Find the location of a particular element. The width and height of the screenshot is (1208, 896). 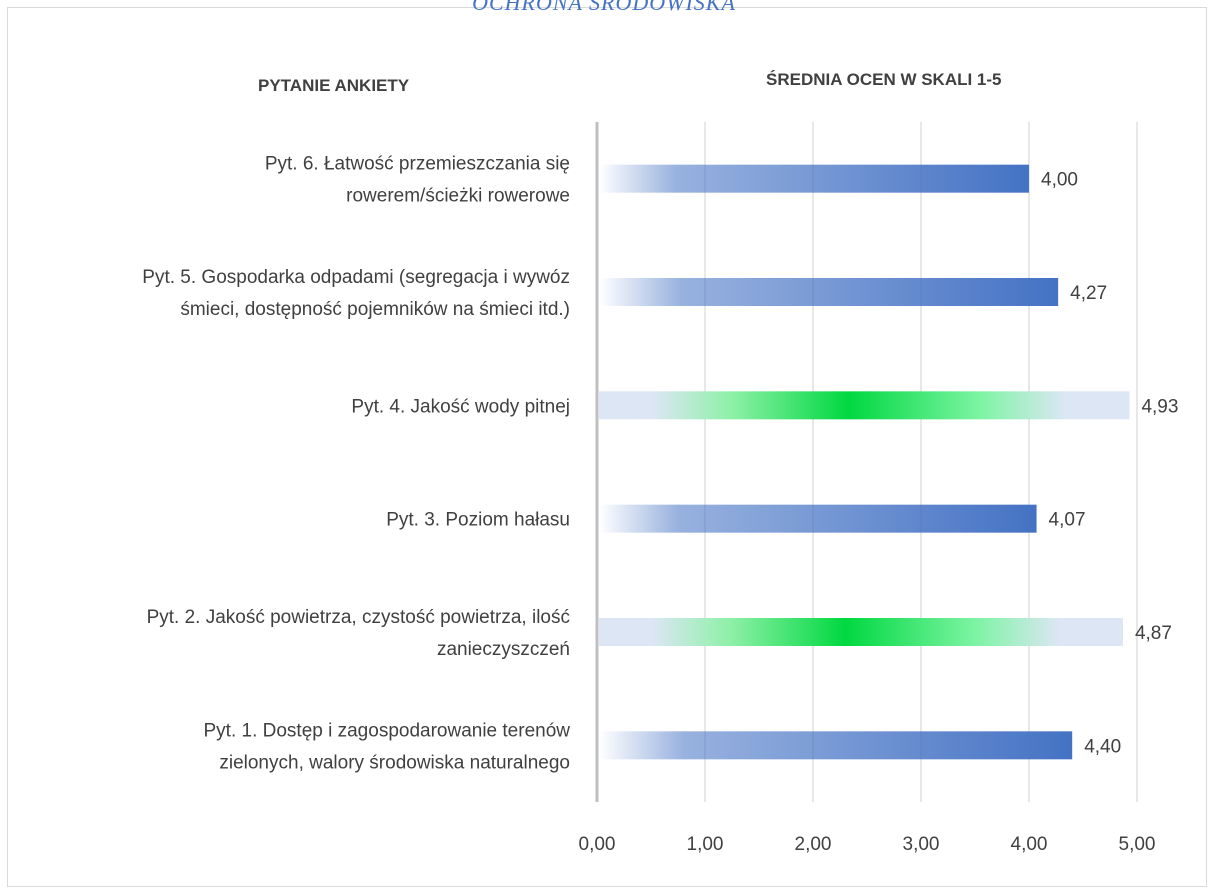

data-label: 4,93 is located at coordinates (1159, 406).